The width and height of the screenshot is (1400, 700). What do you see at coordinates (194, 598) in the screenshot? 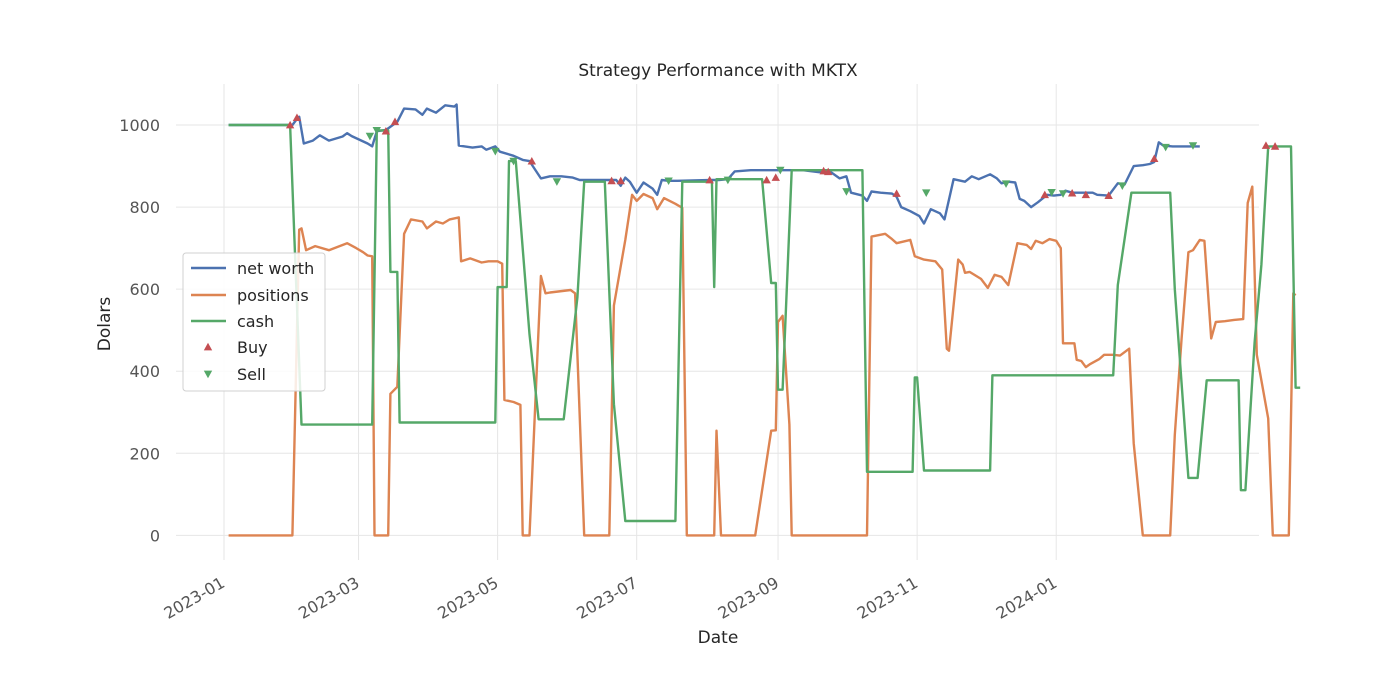
I see `x-tick-label: 2023-01` at bounding box center [194, 598].